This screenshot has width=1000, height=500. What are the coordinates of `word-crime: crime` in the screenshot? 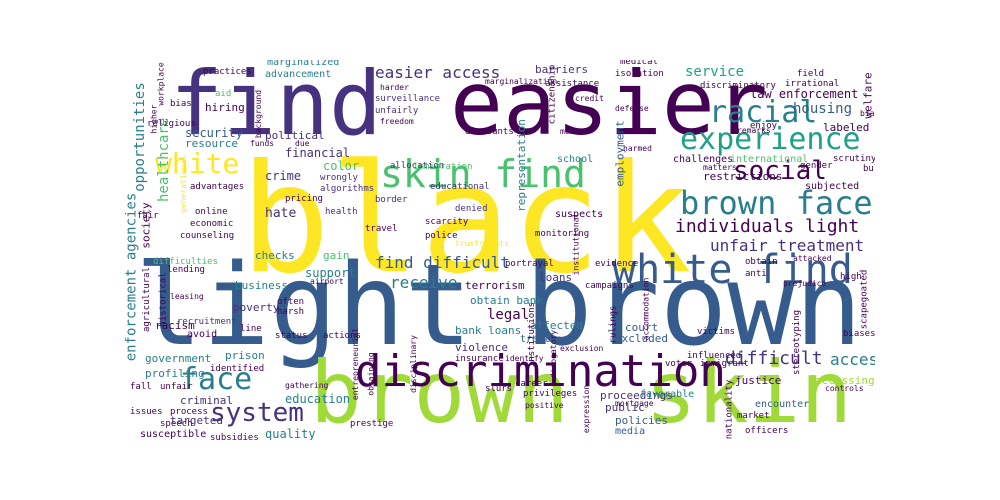 It's located at (283, 176).